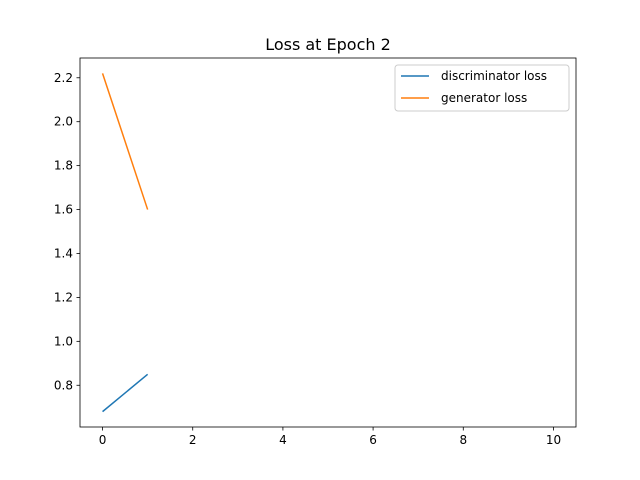  I want to click on y-tick-label: 1.8, so click(63, 166).